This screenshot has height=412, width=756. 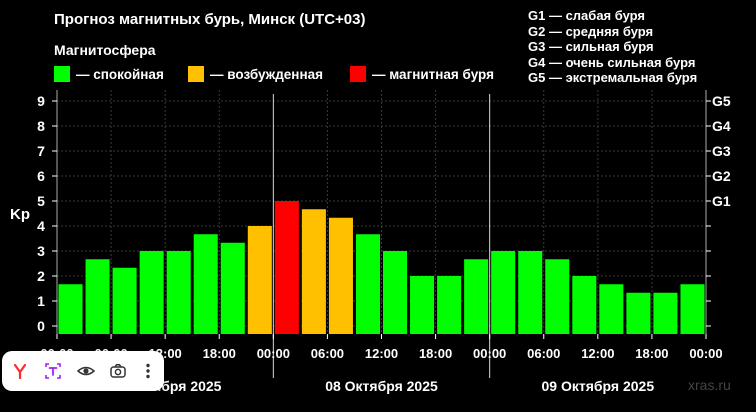 I want to click on storm-level-g4: G4 — очень сильная буря, so click(x=612, y=62).